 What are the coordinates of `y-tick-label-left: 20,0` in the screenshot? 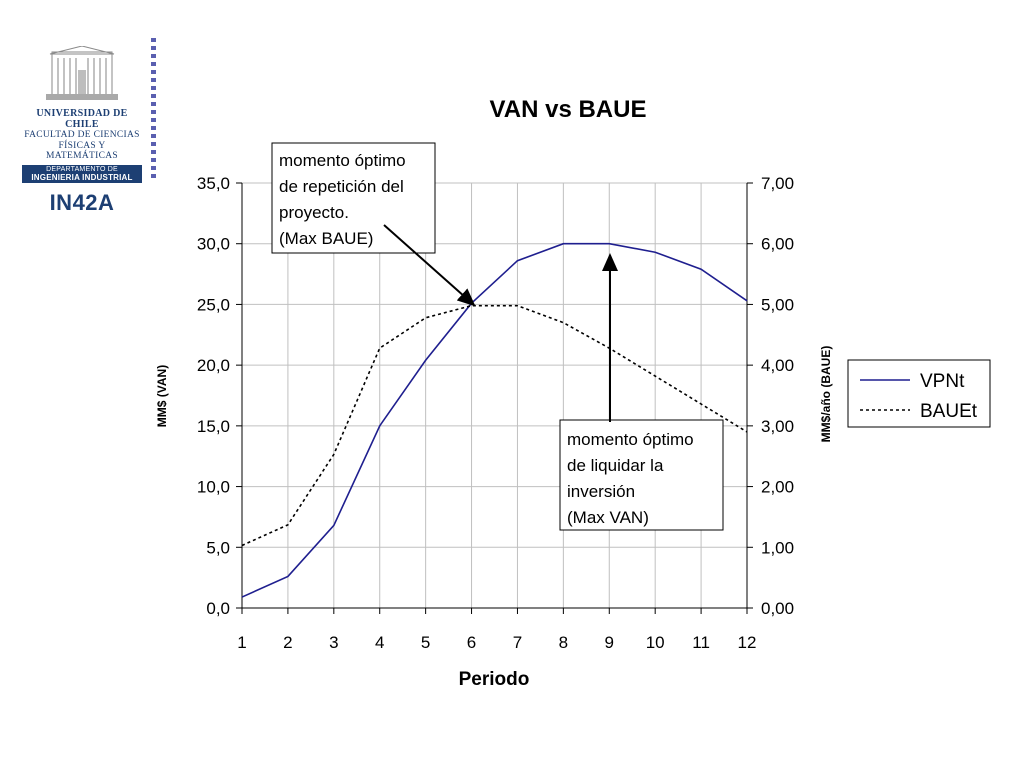 It's located at (213, 365).